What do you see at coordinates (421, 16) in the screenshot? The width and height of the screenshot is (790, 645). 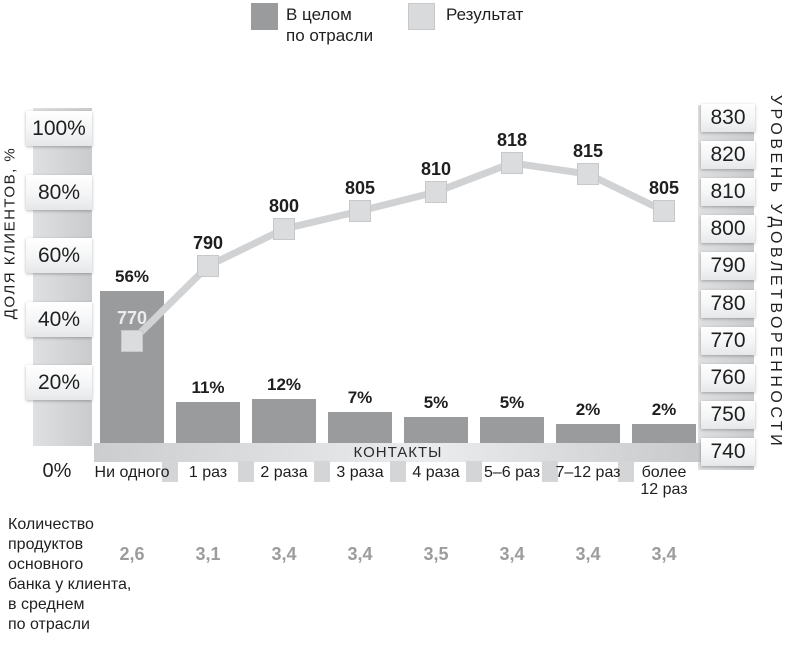 I see `result-swatch` at bounding box center [421, 16].